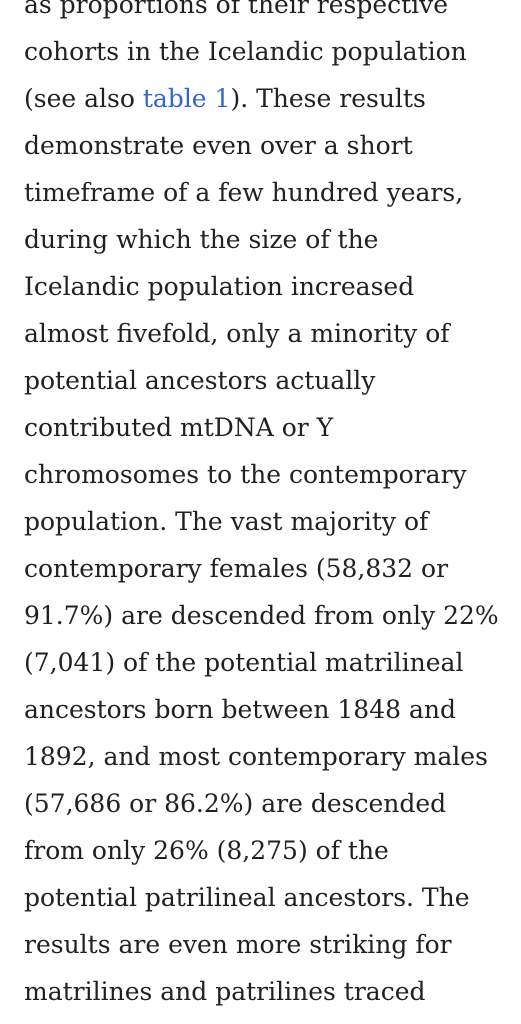  Describe the element at coordinates (328, 98) in the screenshot. I see `text-fragment: ). These results` at that location.